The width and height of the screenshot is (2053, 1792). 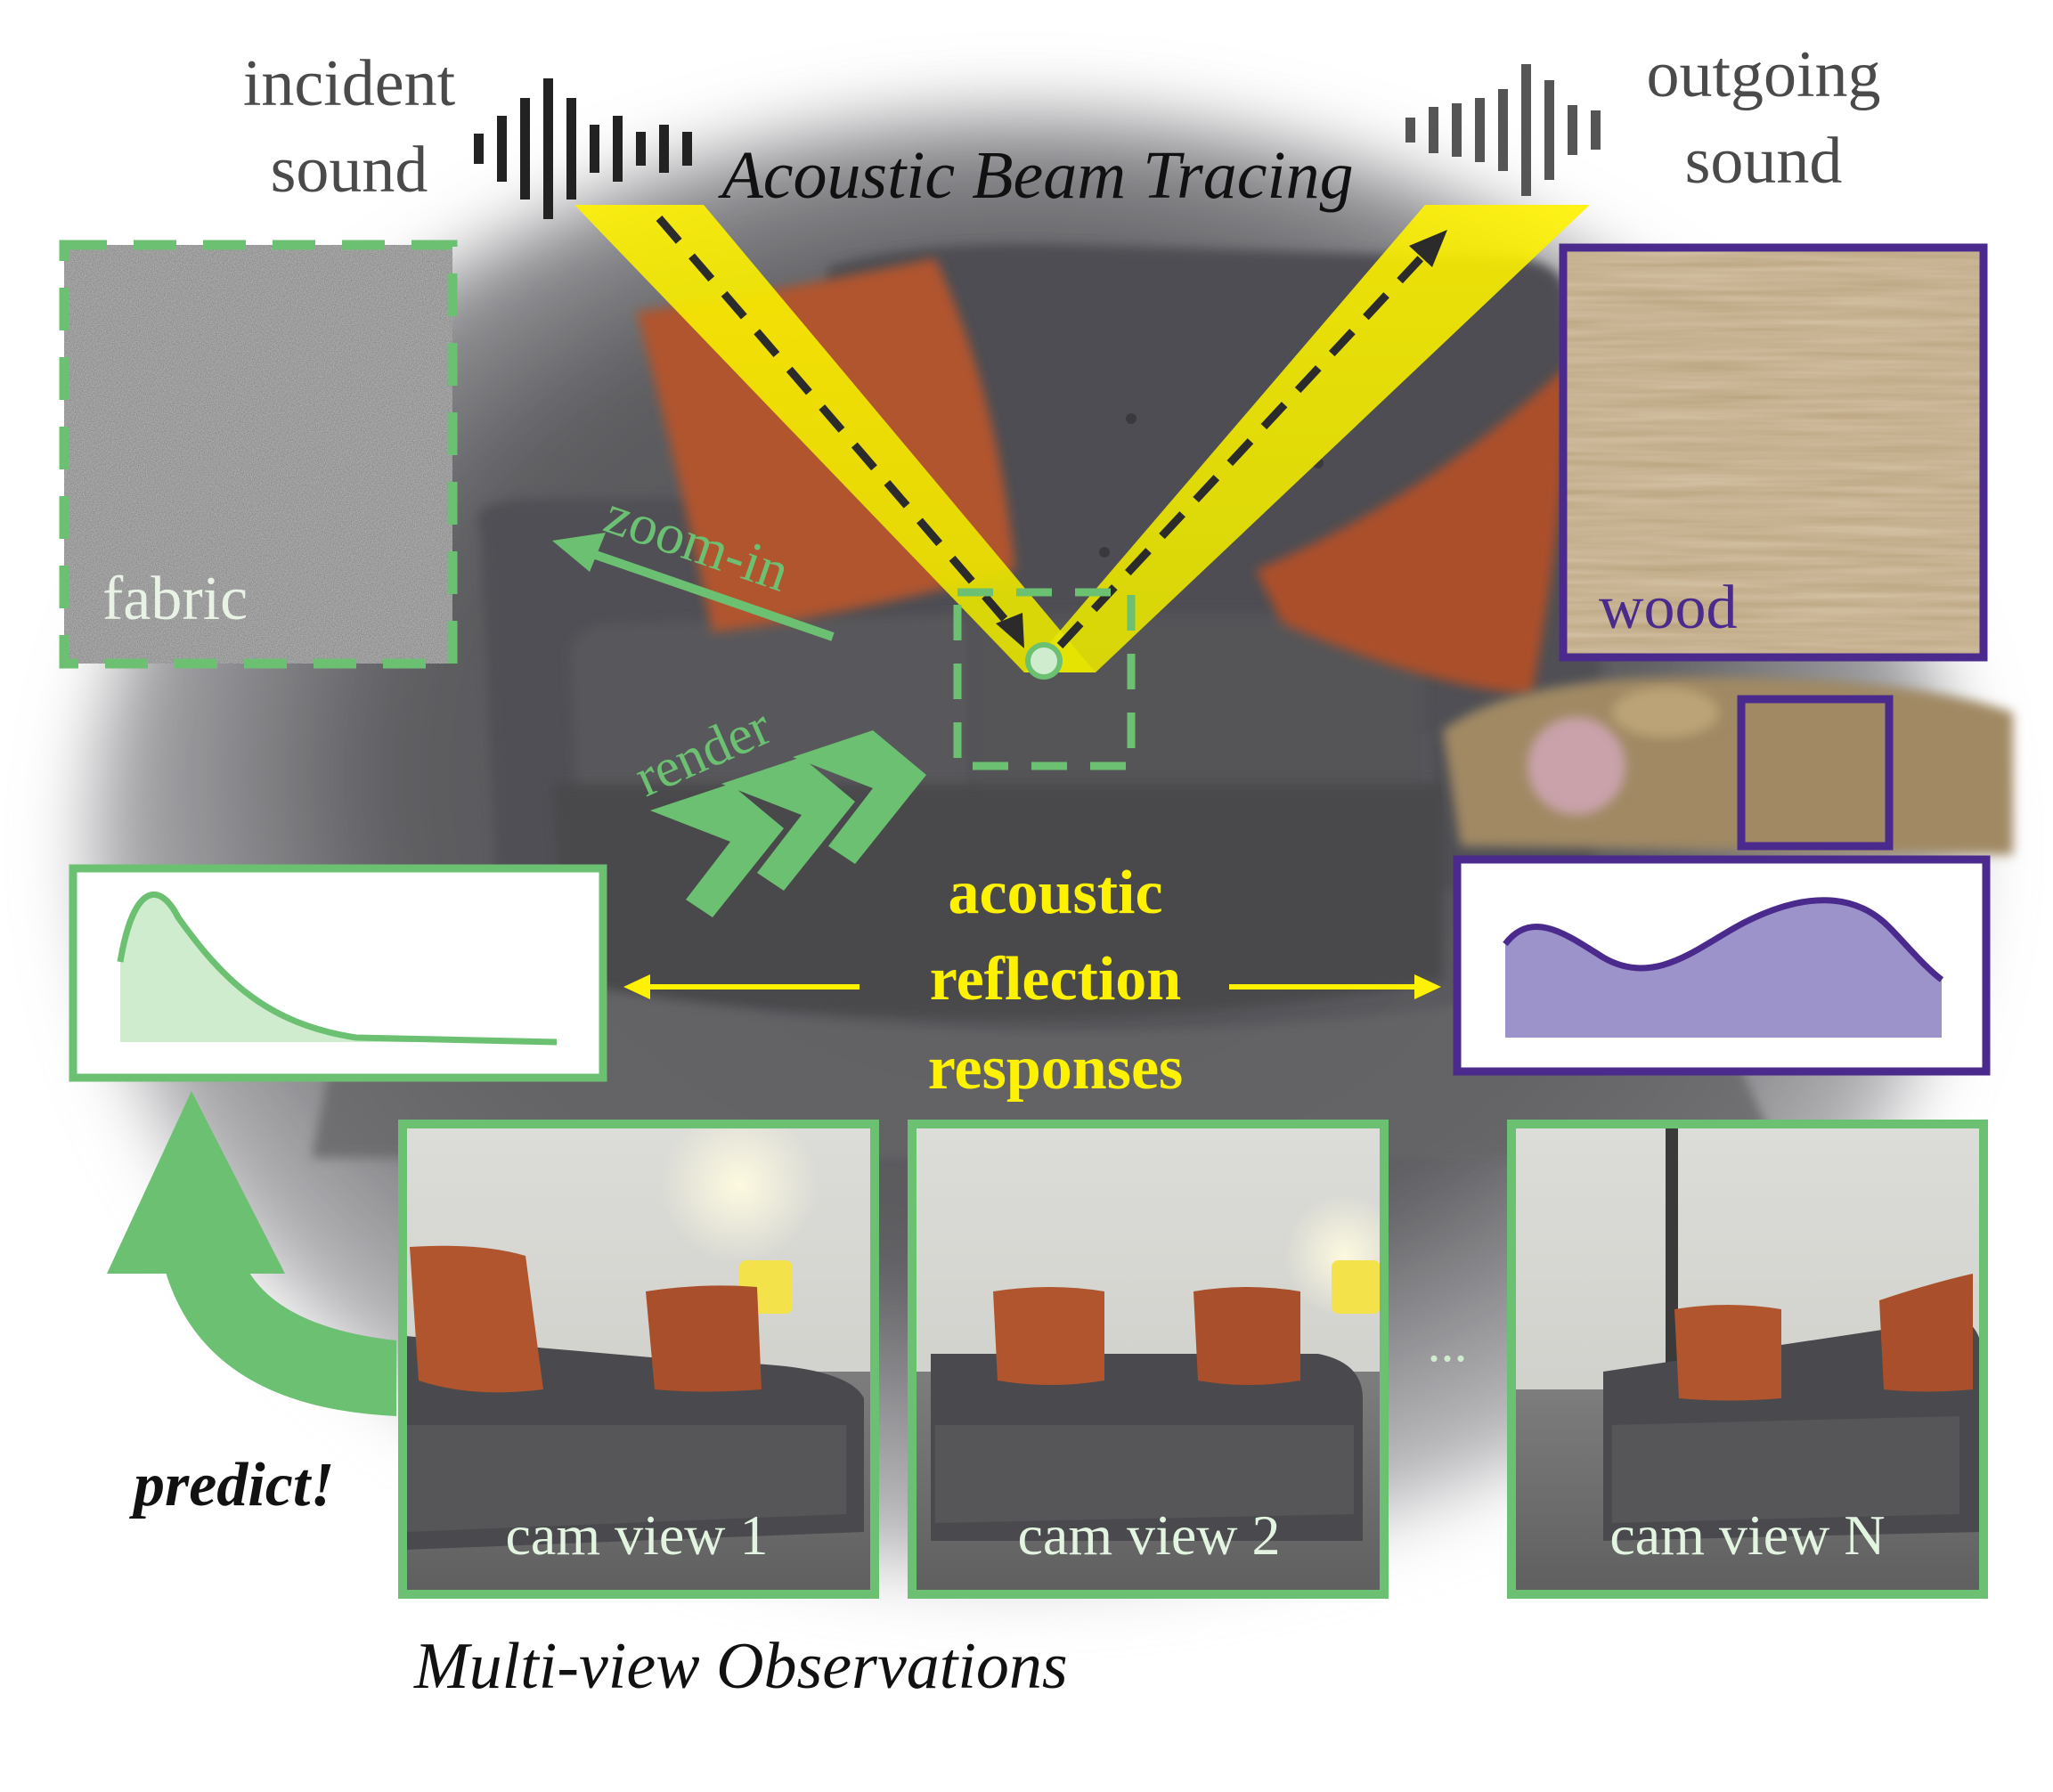 I want to click on reflection-point, so click(x=1044, y=661).